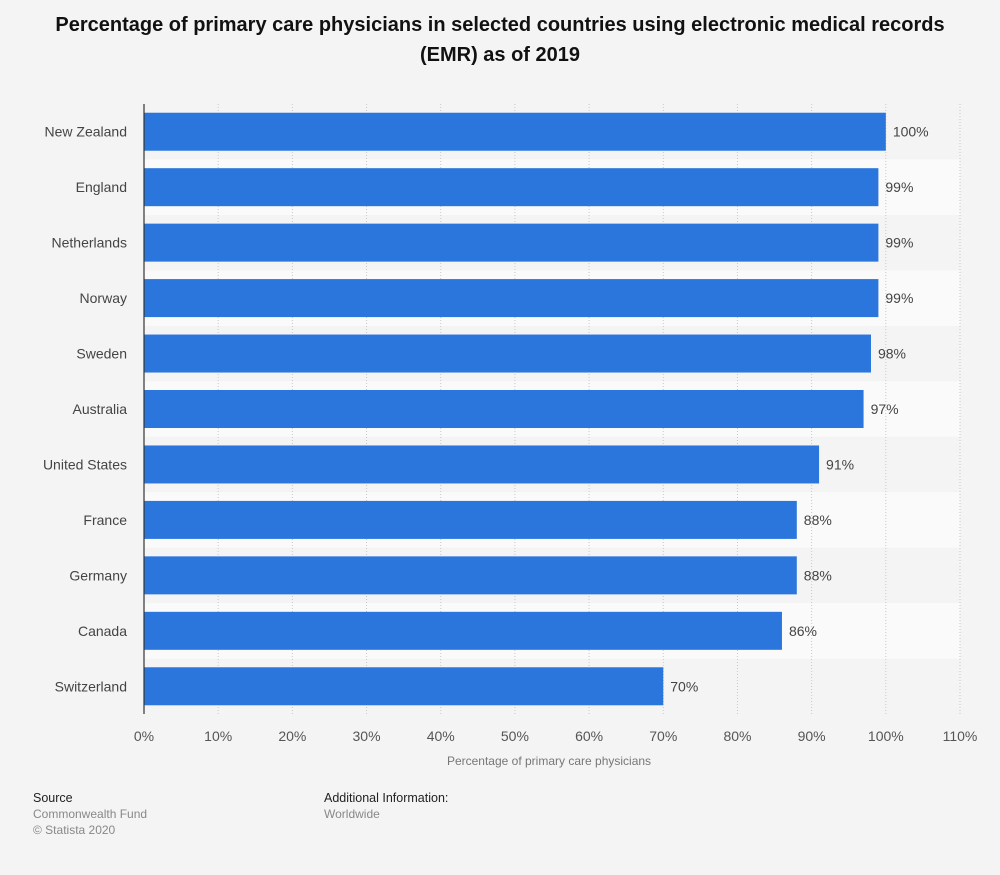 The image size is (1000, 875). Describe the element at coordinates (589, 736) in the screenshot. I see `x-tick-label: 60%` at that location.